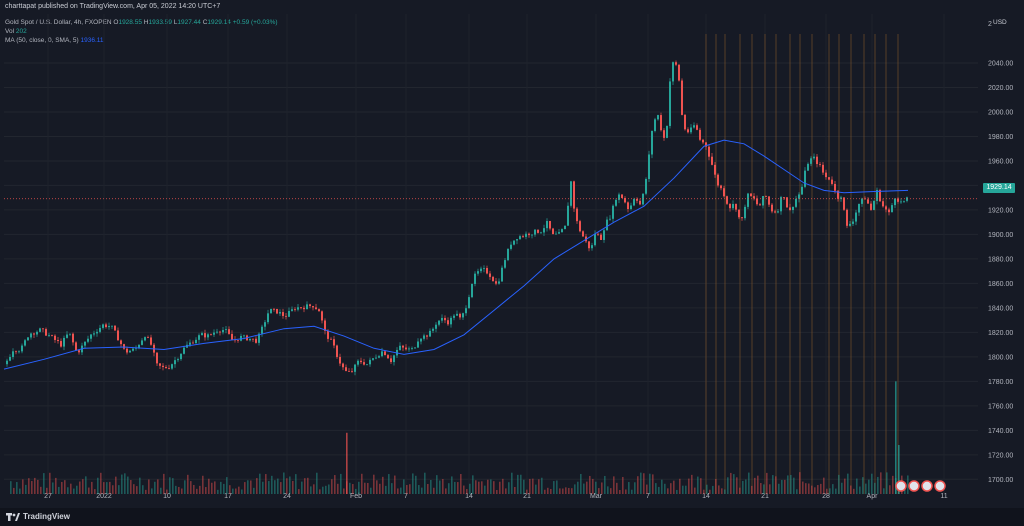 The image size is (1024, 526). I want to click on tradingview-logo: TradingView, so click(38, 517).